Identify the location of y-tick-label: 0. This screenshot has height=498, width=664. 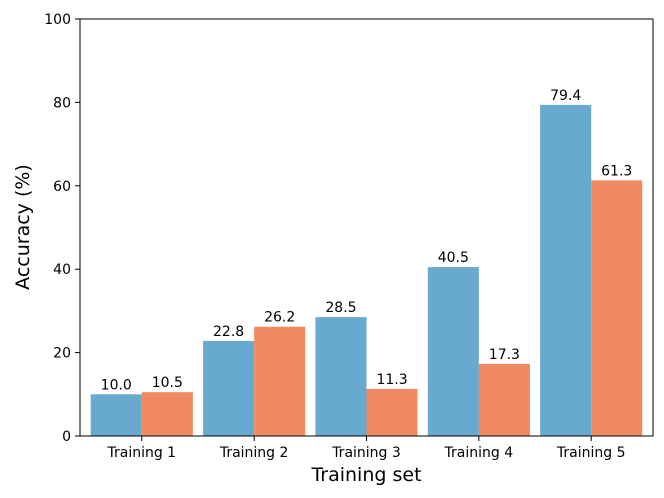
(66, 437).